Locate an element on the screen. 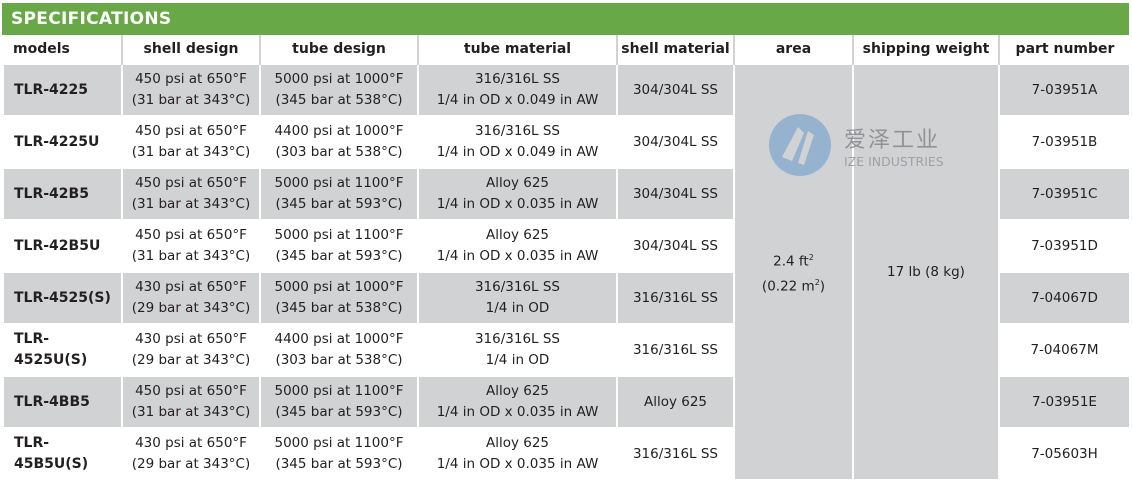  column-header: shipping weight is located at coordinates (926, 49).